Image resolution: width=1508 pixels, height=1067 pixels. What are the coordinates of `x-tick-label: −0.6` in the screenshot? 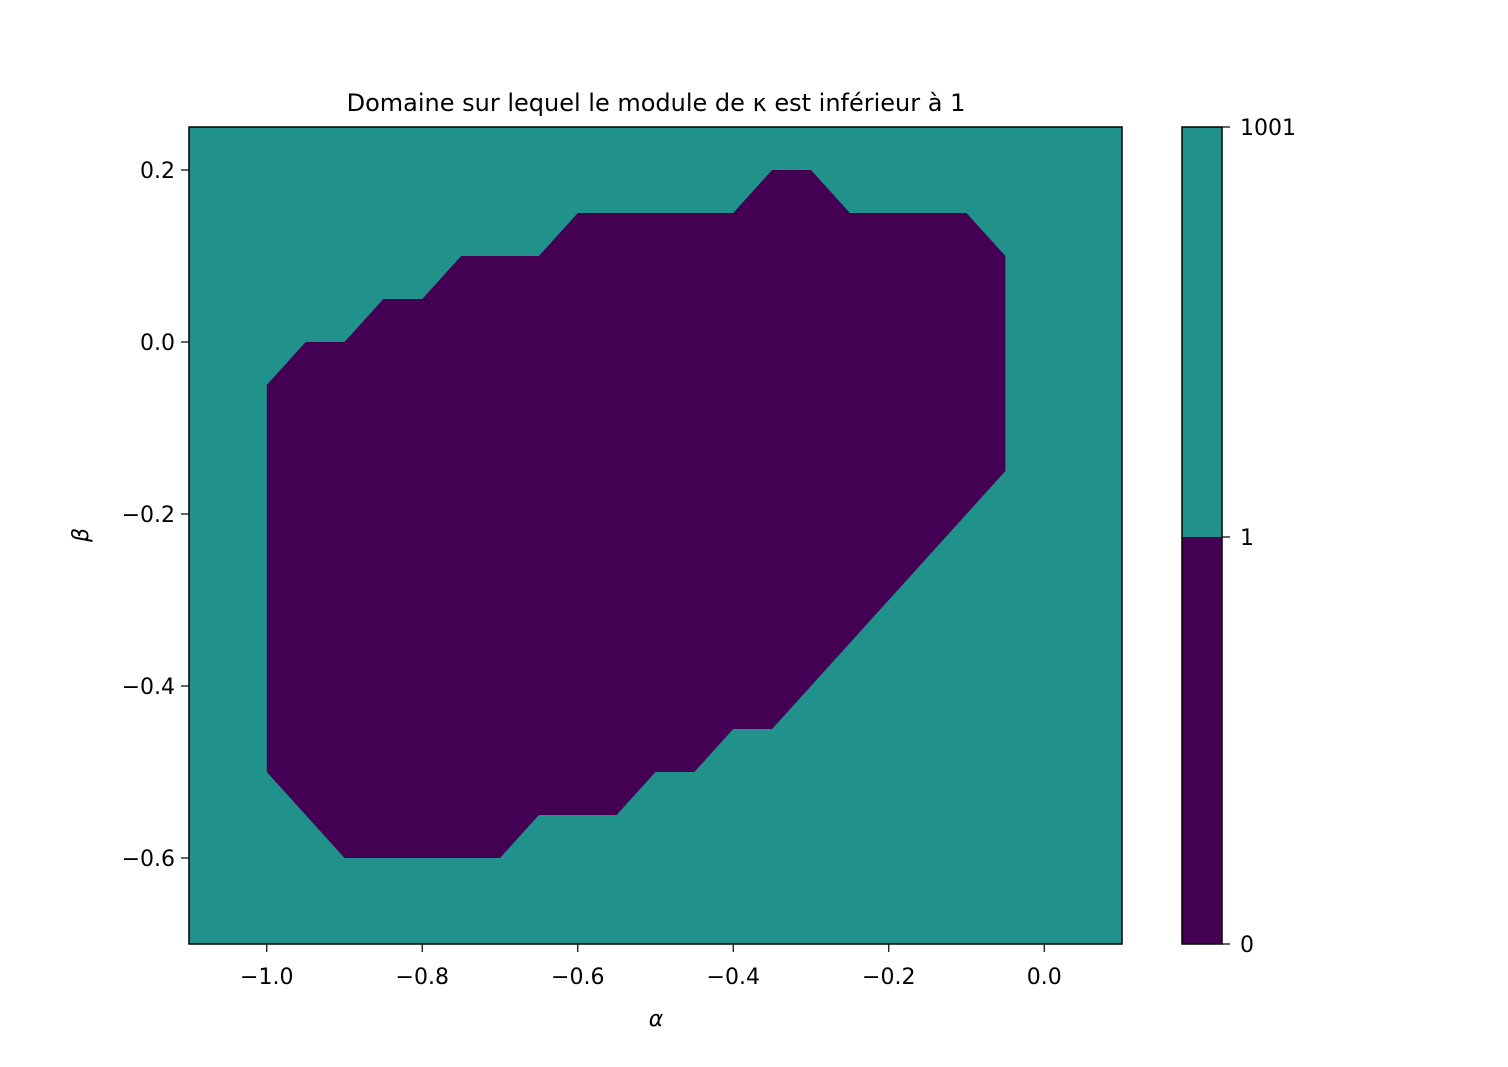 It's located at (577, 977).